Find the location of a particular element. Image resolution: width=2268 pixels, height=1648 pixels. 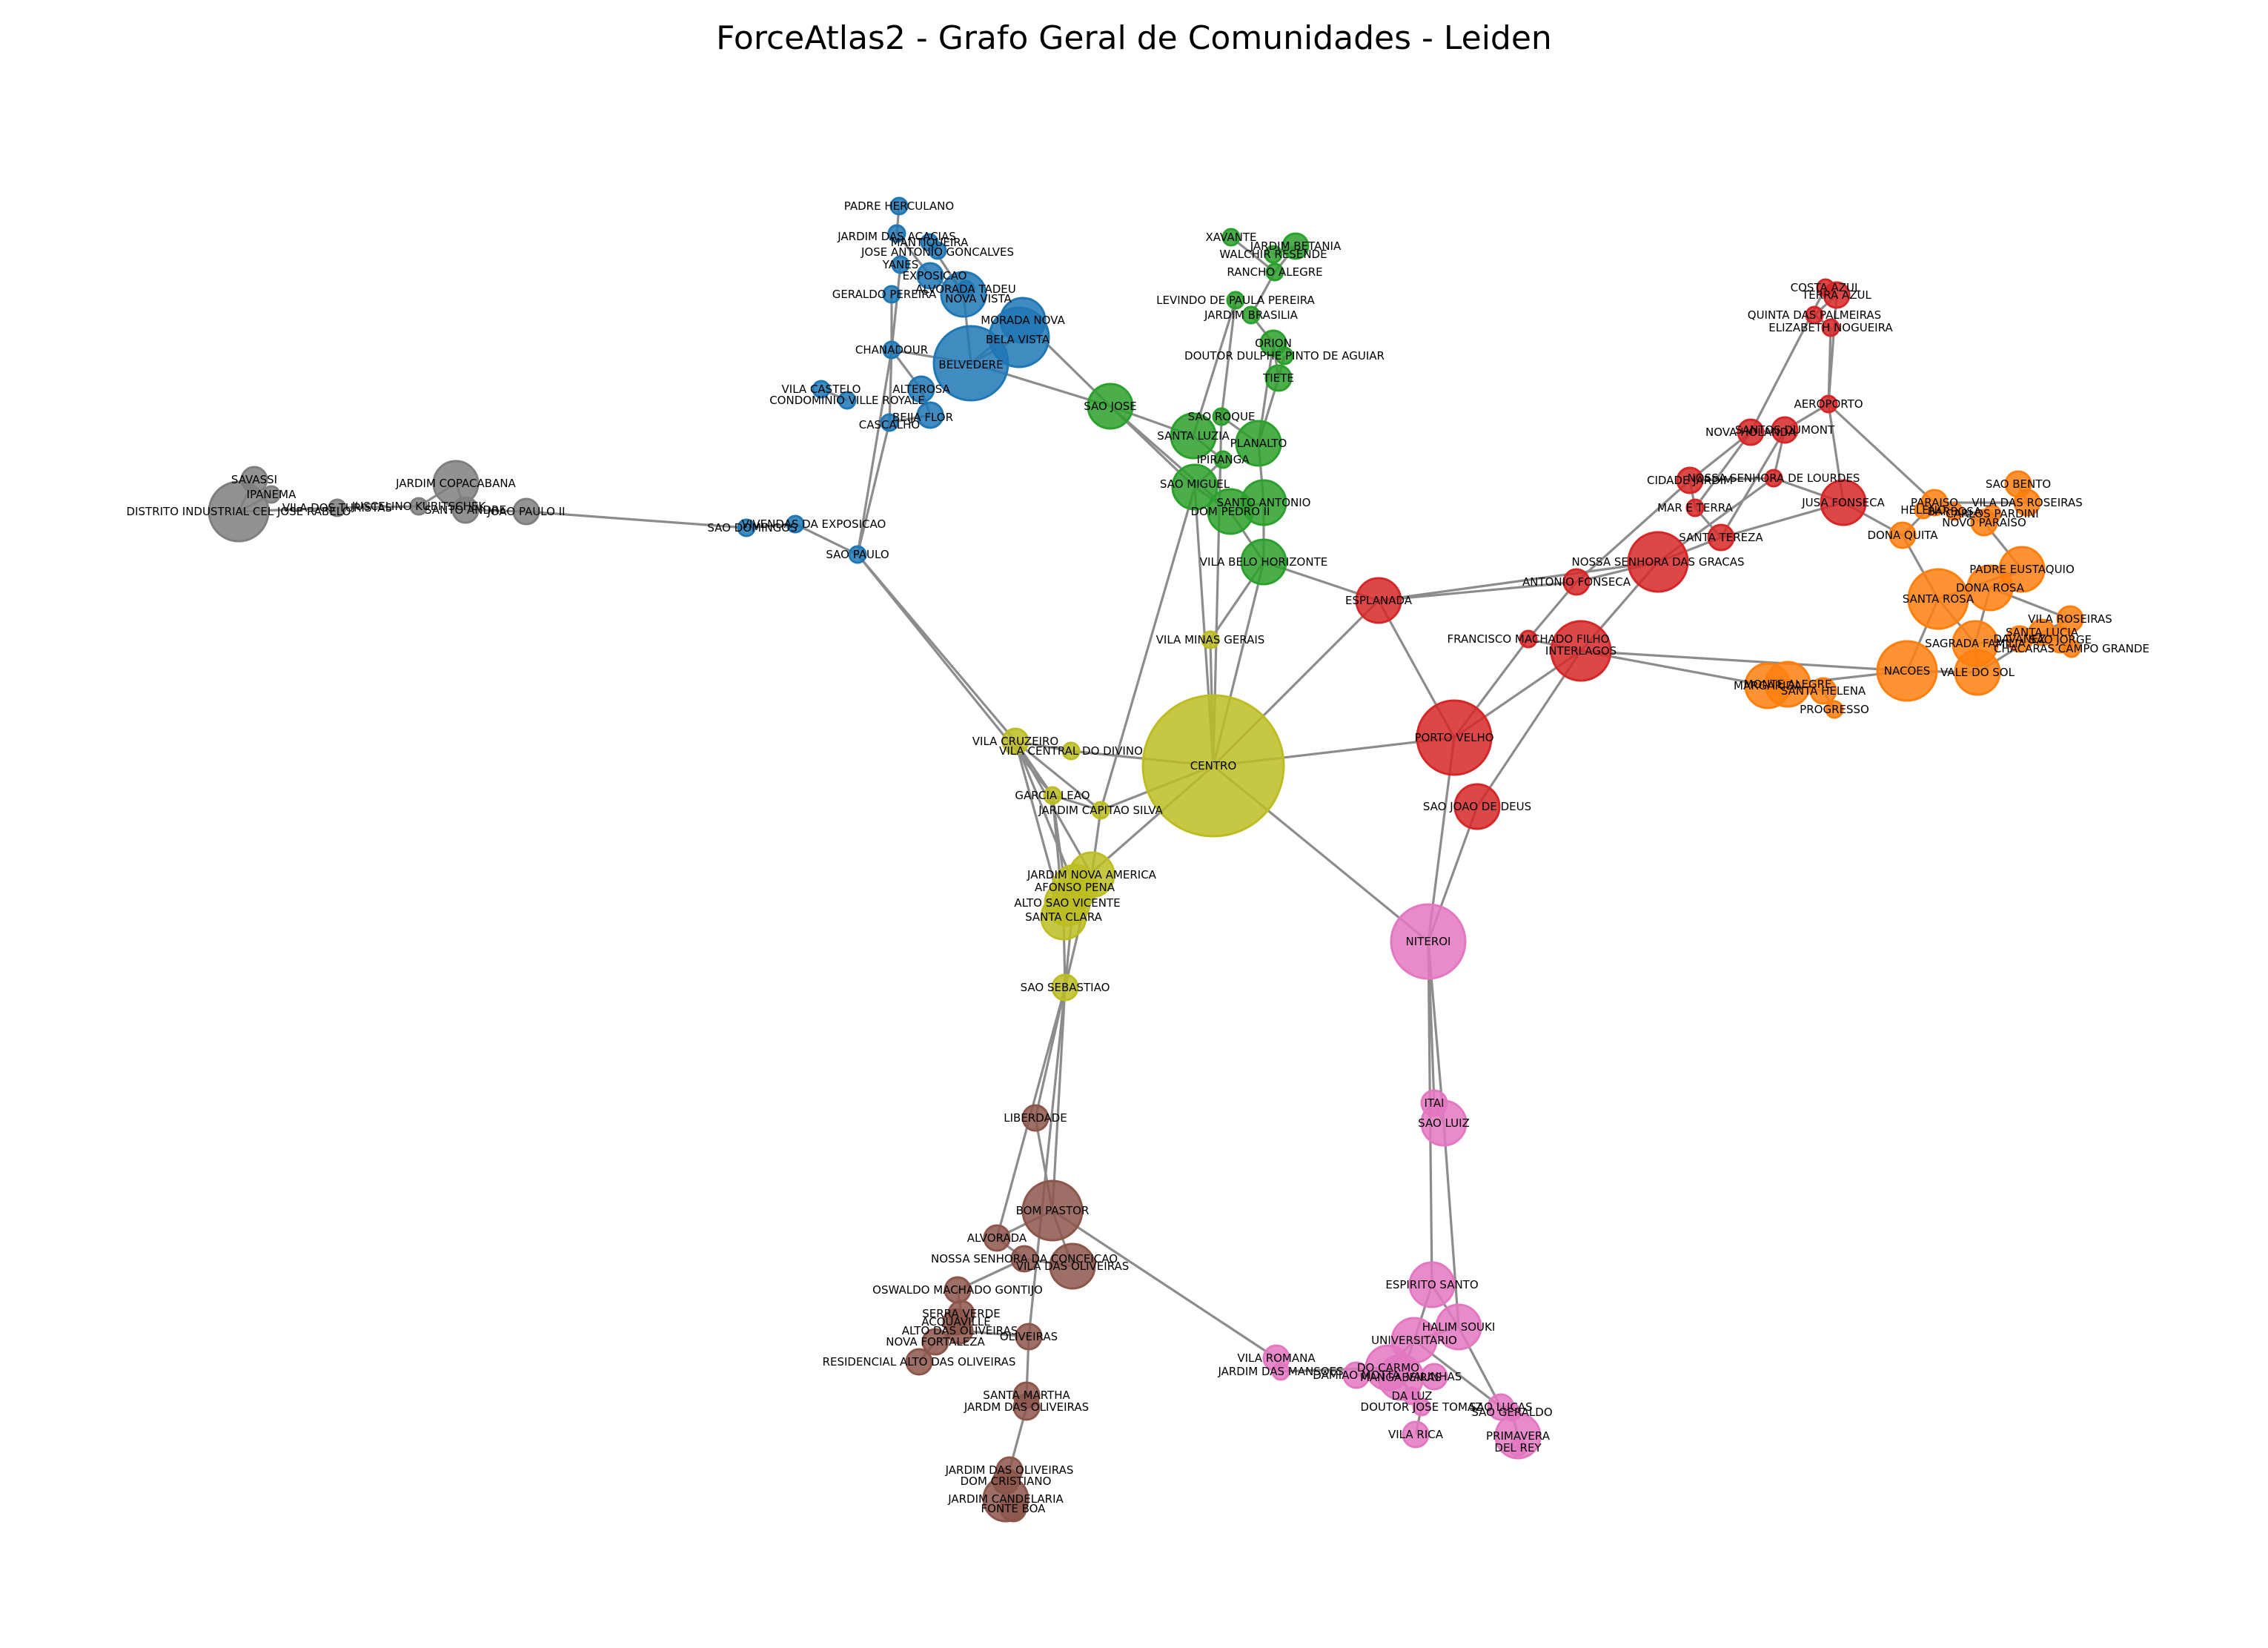

node-label: GARCIA LEAO is located at coordinates (1053, 795).